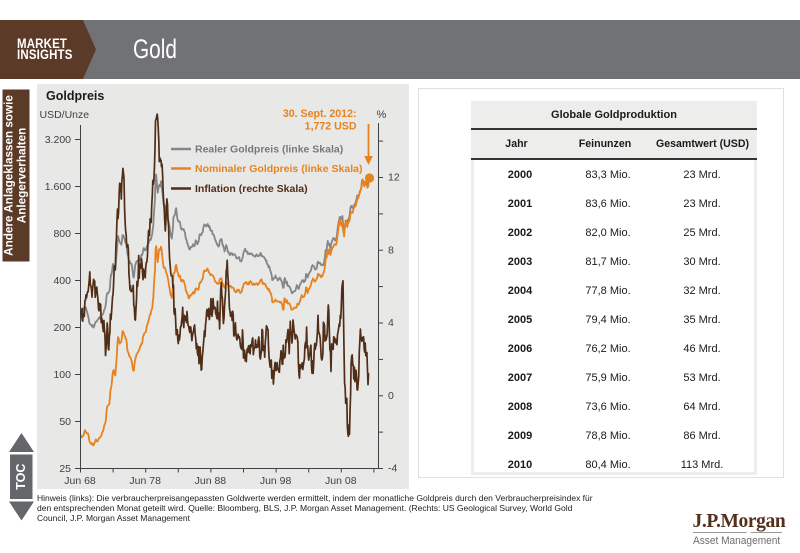  I want to click on svg-text: 50, so click(65, 422).